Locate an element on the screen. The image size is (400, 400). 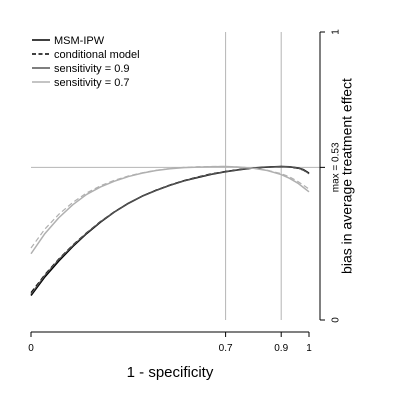
x-tick-label-0: 0 is located at coordinates (31, 348).